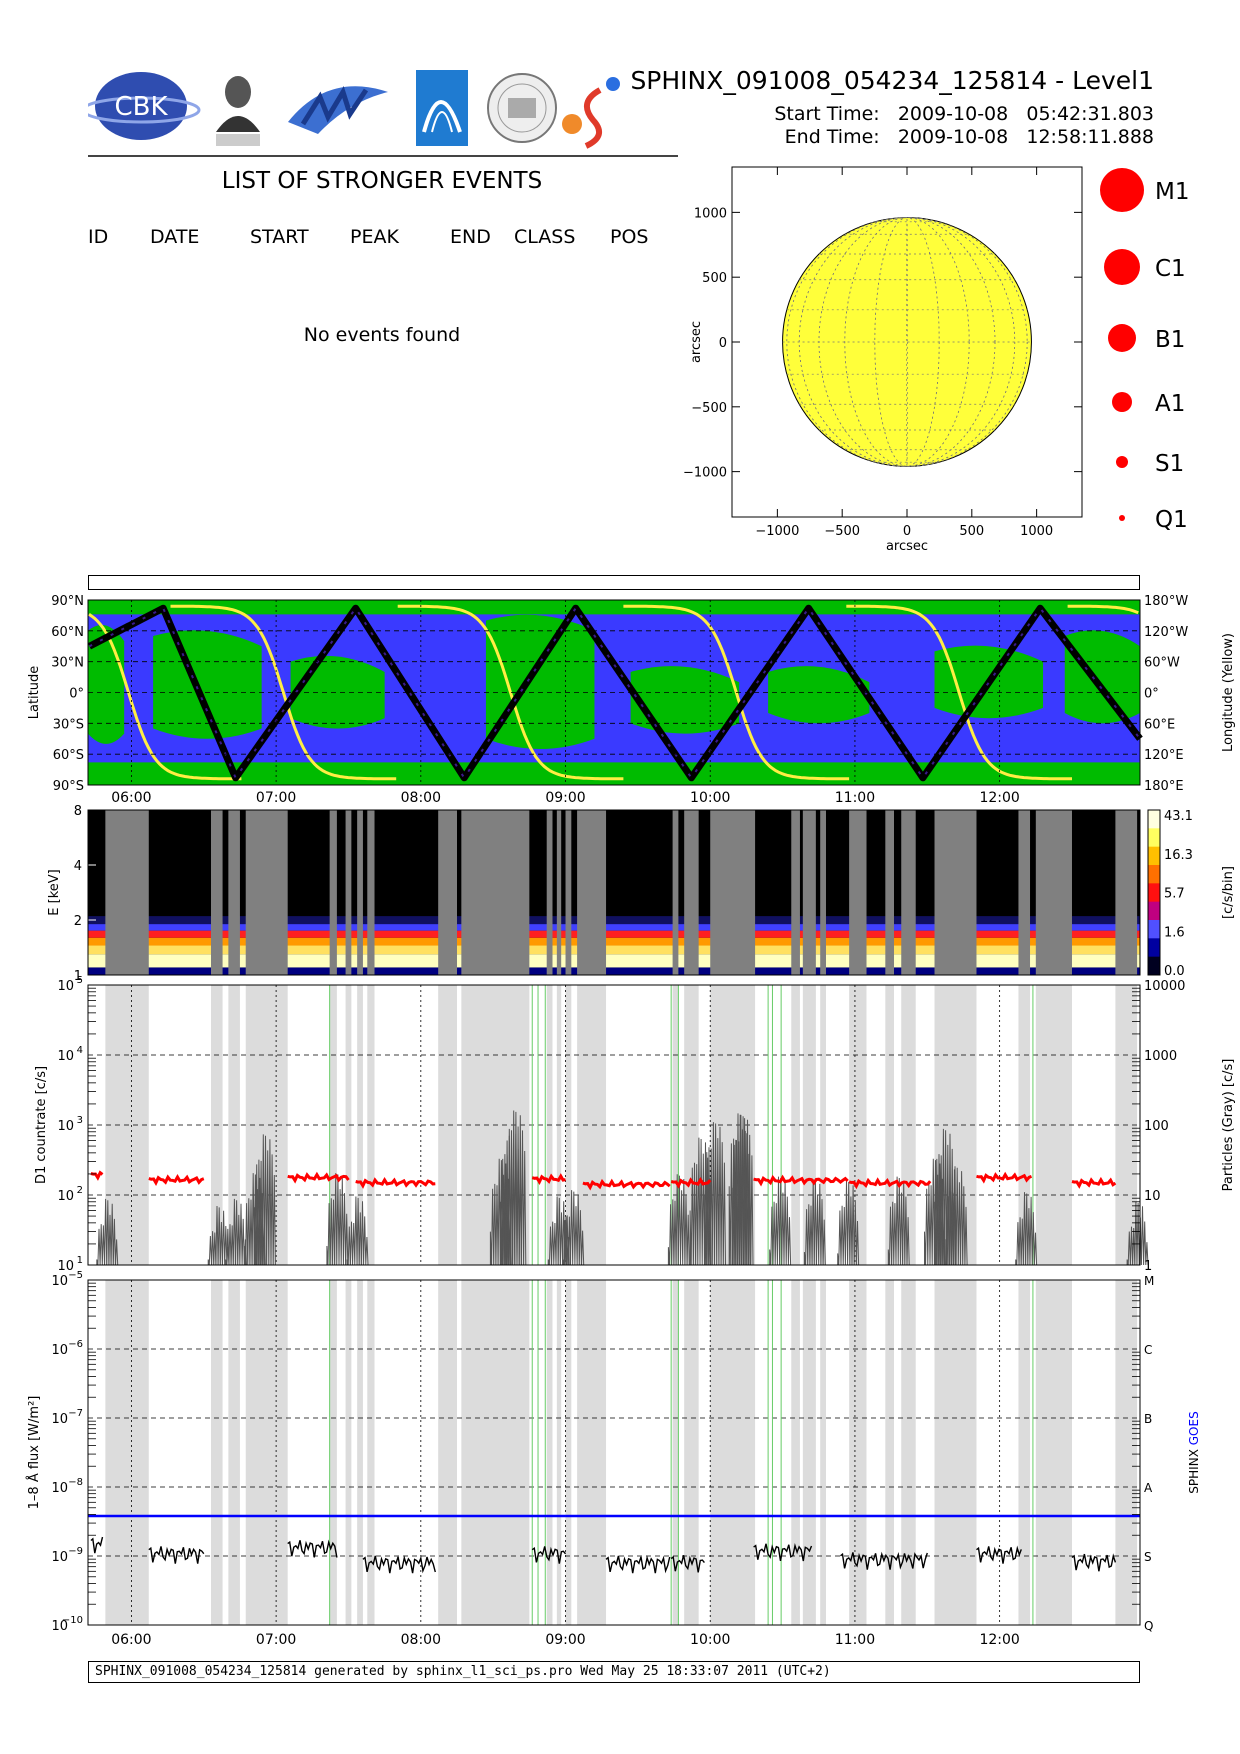 The width and height of the screenshot is (1240, 1754). I want to click on countrate-y2-tick-label: 100, so click(1156, 1126).